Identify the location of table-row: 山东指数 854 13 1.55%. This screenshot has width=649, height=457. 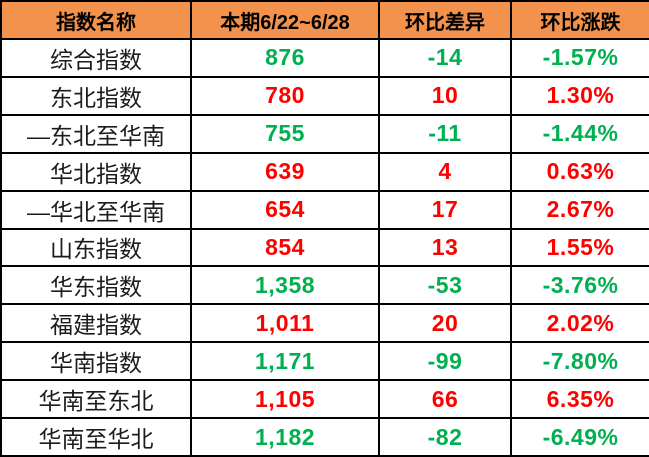
(324, 247).